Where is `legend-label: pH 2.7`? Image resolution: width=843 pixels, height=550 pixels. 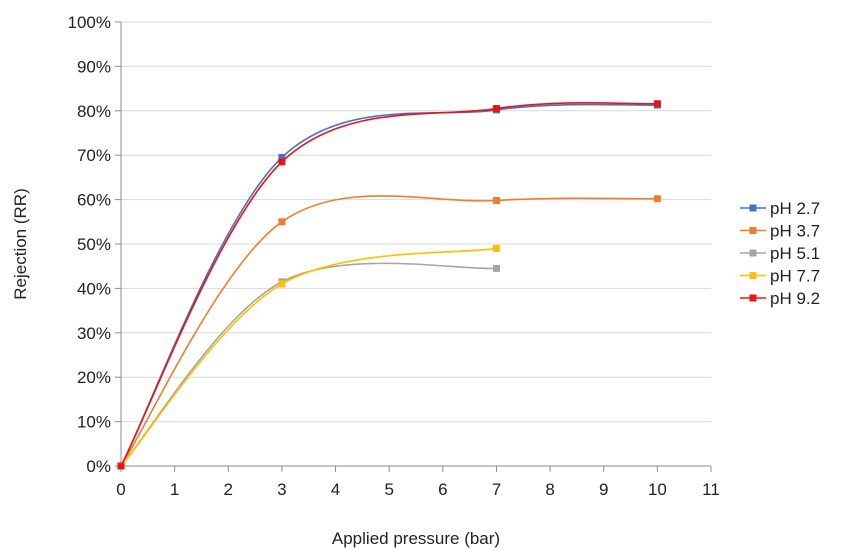 legend-label: pH 2.7 is located at coordinates (795, 208).